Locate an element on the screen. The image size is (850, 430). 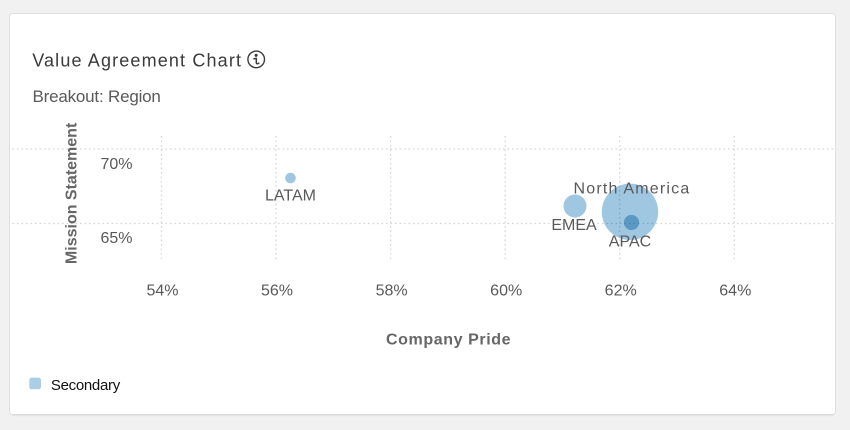
svg-text: 65% is located at coordinates (116, 238).